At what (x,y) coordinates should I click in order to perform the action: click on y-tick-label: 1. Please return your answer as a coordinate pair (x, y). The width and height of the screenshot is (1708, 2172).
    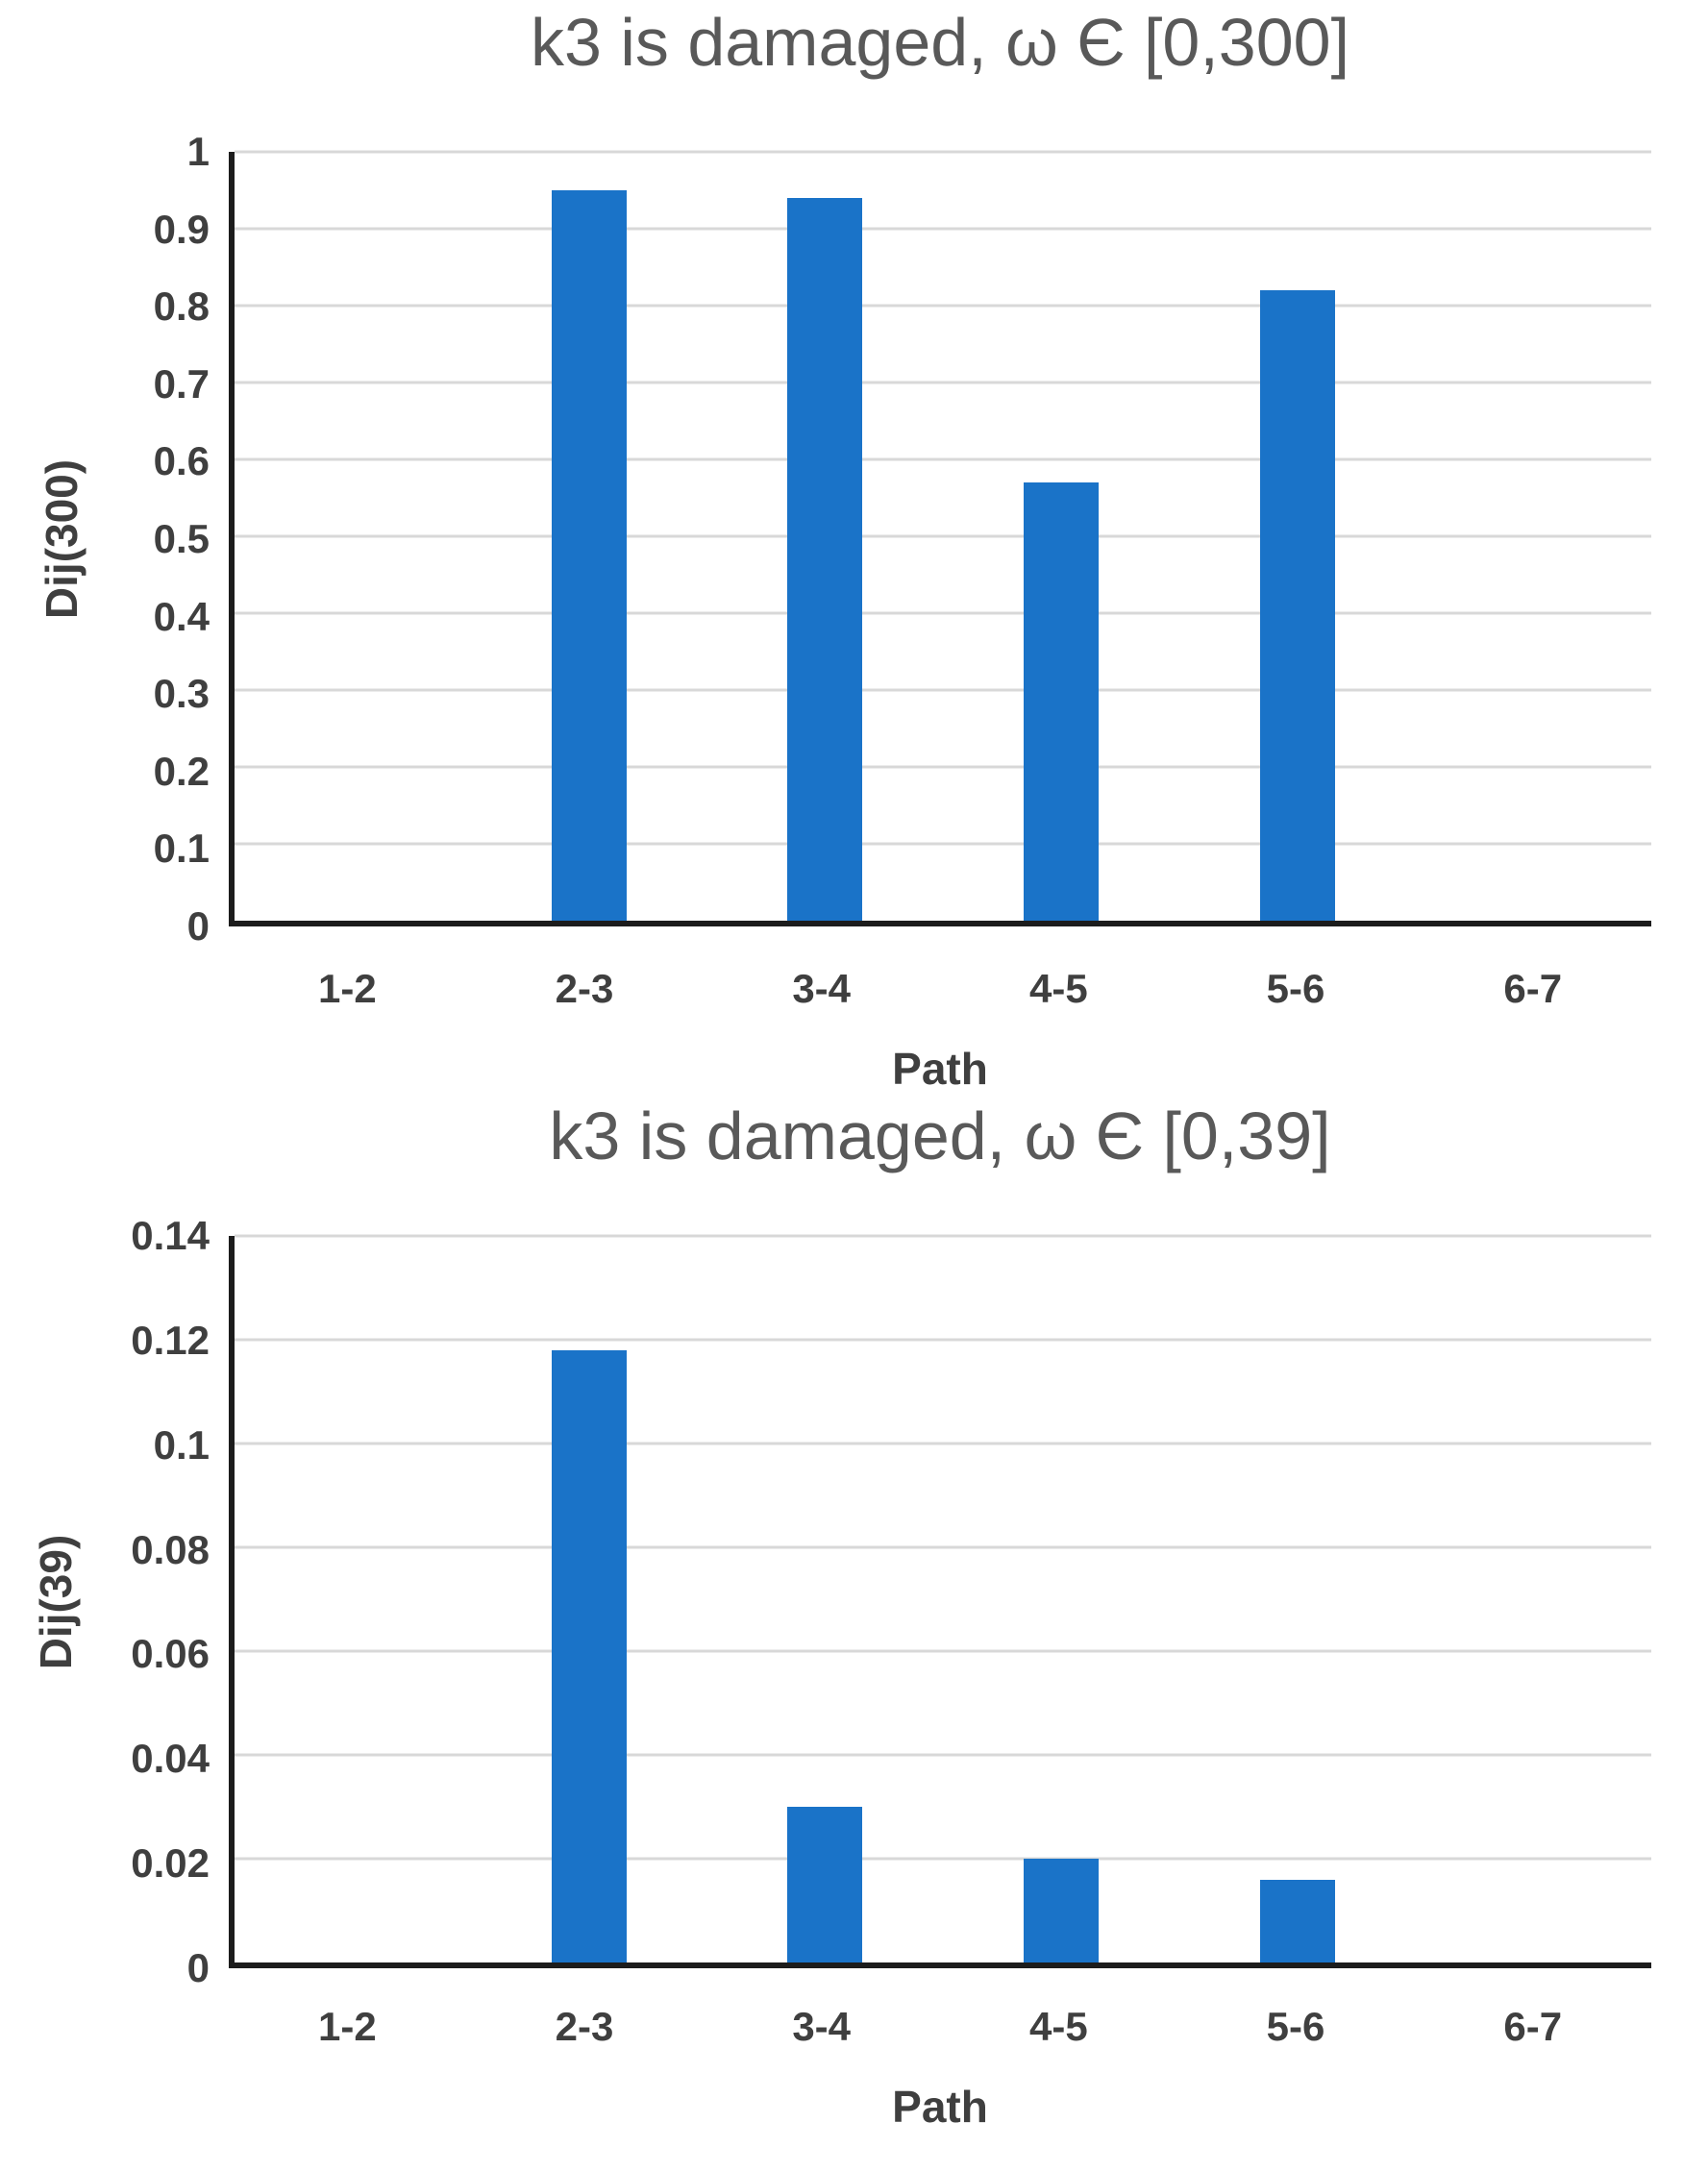
    Looking at the image, I should click on (198, 151).